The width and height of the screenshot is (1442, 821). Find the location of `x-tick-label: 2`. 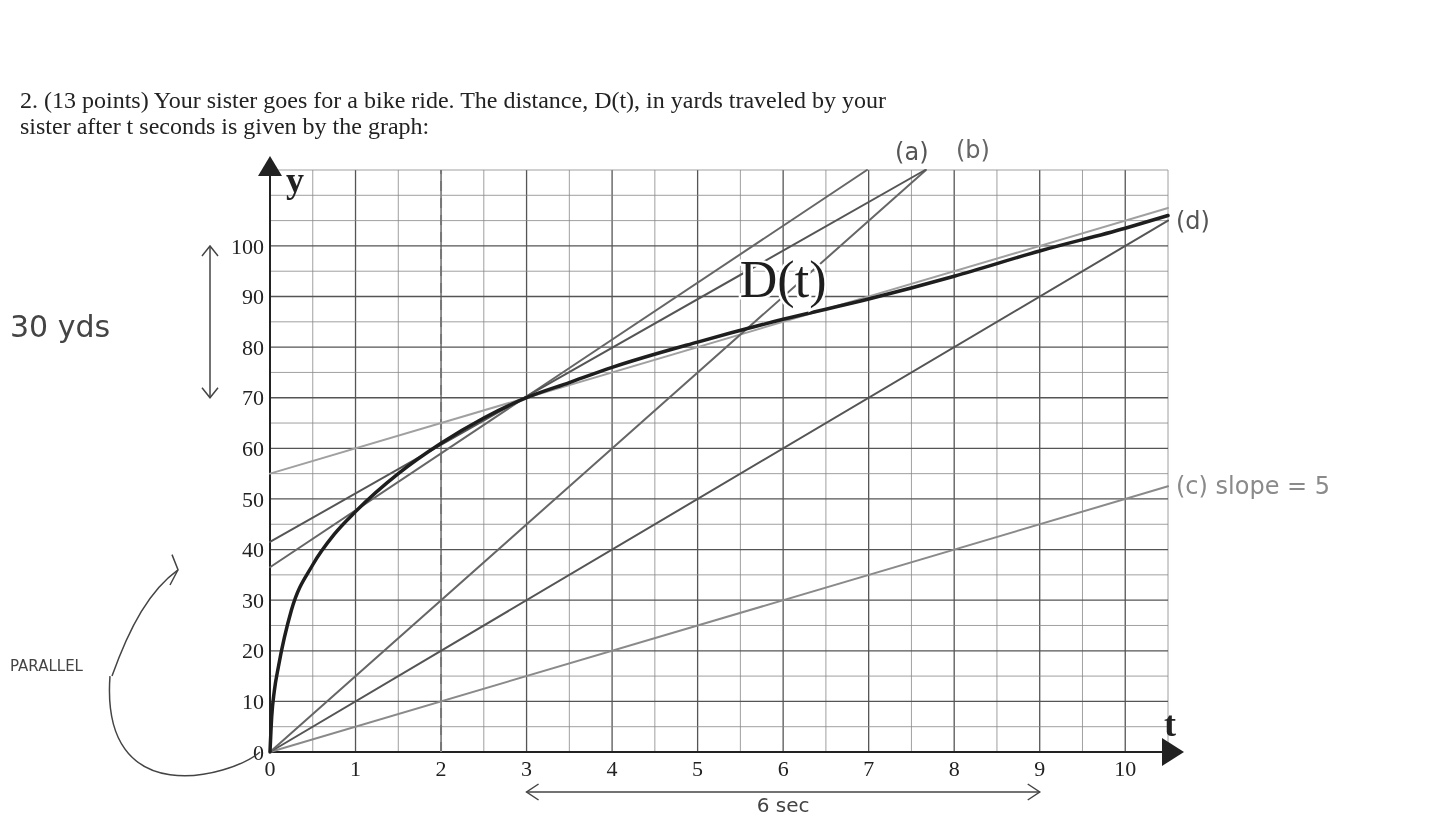

x-tick-label: 2 is located at coordinates (441, 768).